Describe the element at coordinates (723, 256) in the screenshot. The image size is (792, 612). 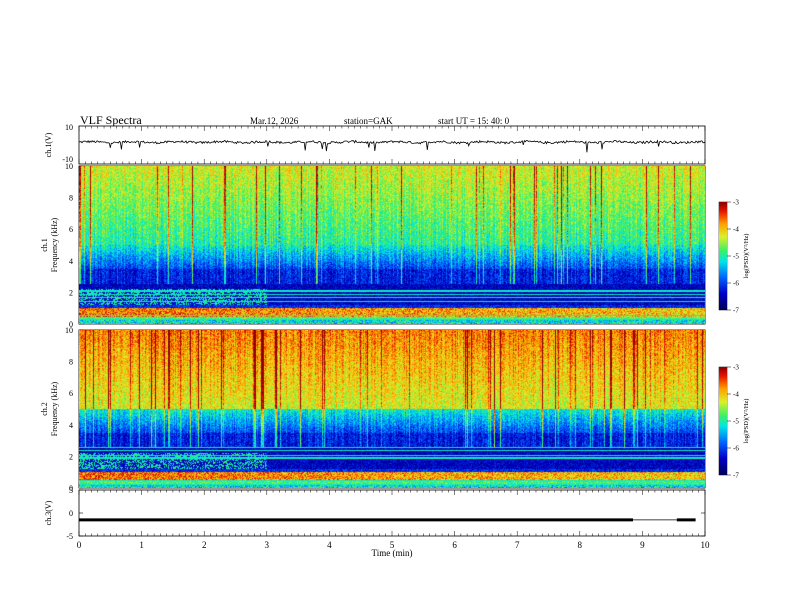
I see `ch1-colorbar-gradient` at that location.